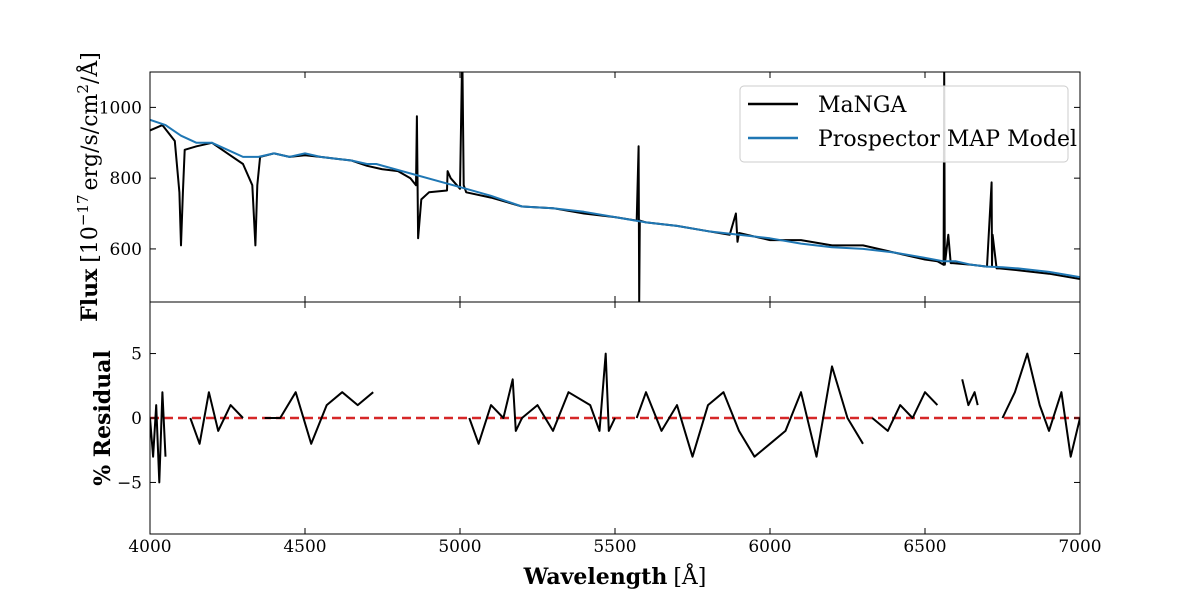 The width and height of the screenshot is (1200, 600). Describe the element at coordinates (90, 244) in the screenshot. I see `flux-label-unit-prefix: [10` at that location.